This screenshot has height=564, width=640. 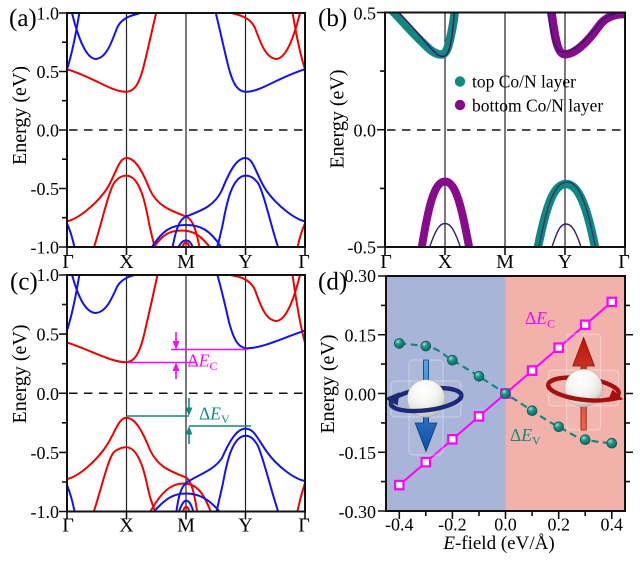 I want to click on svg-text: top Co/N layer, so click(x=524, y=82).